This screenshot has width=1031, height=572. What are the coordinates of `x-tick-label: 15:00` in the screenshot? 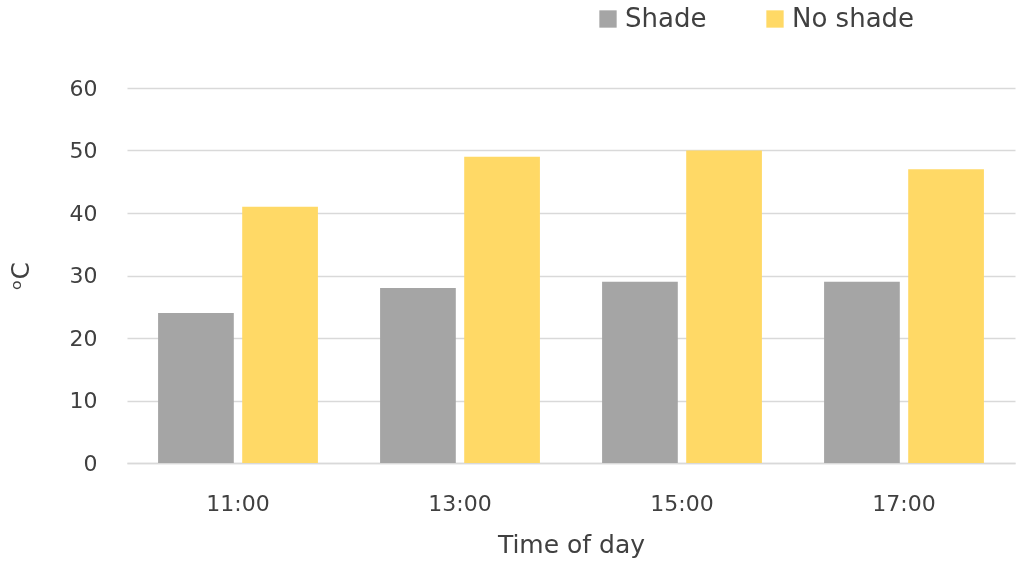 It's located at (682, 503).